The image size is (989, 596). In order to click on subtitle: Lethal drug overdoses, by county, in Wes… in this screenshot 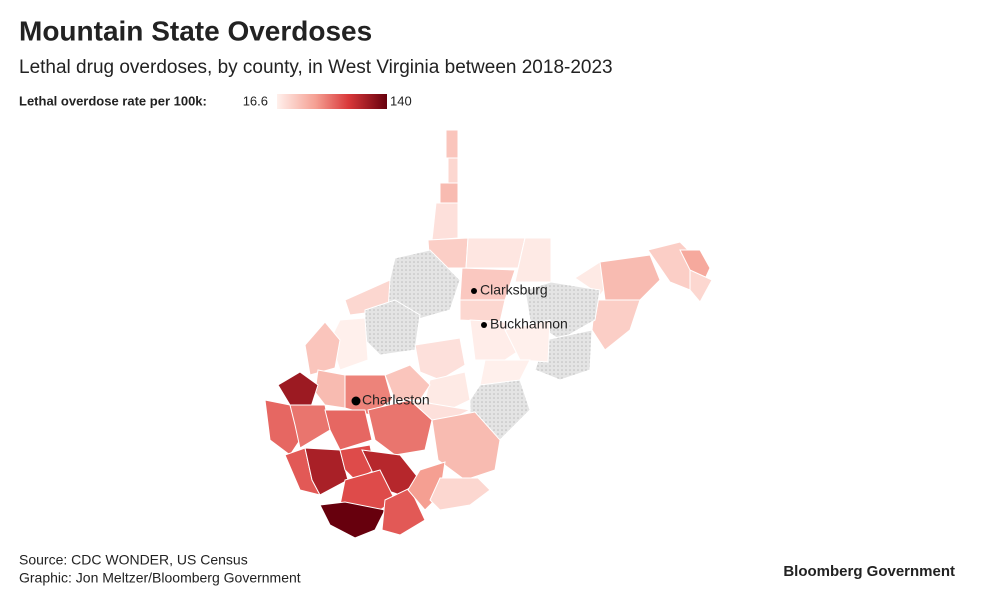, I will do `click(316, 67)`.